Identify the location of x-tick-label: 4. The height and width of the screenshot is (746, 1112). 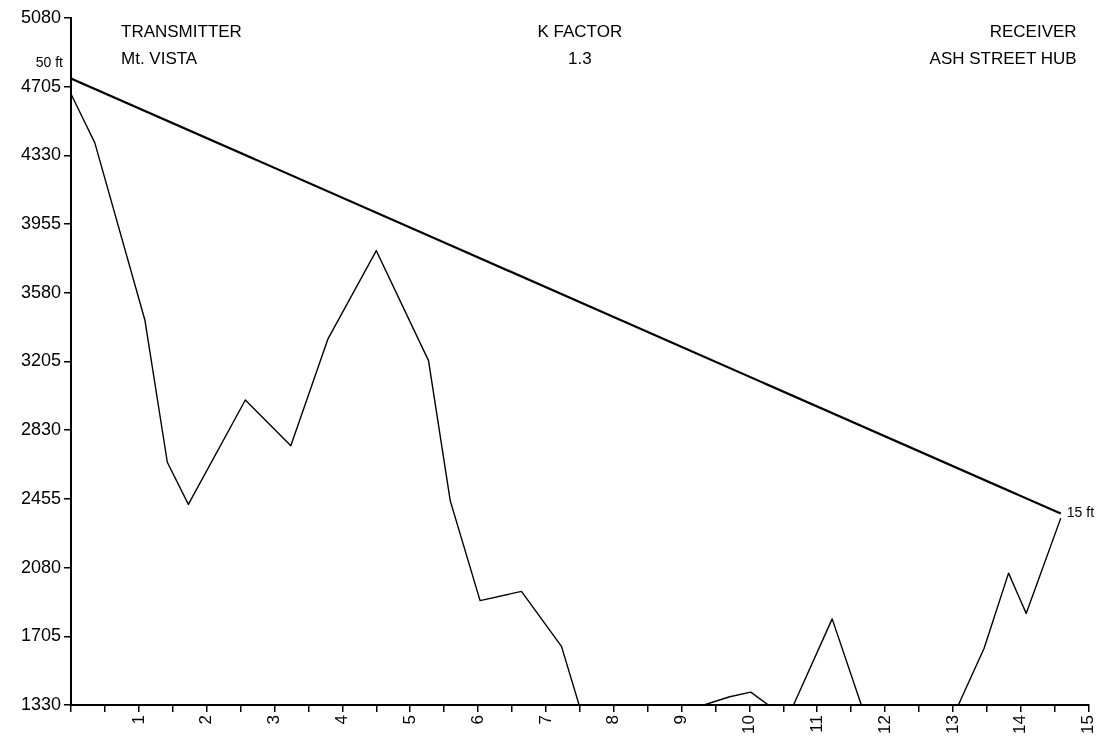
(342, 720).